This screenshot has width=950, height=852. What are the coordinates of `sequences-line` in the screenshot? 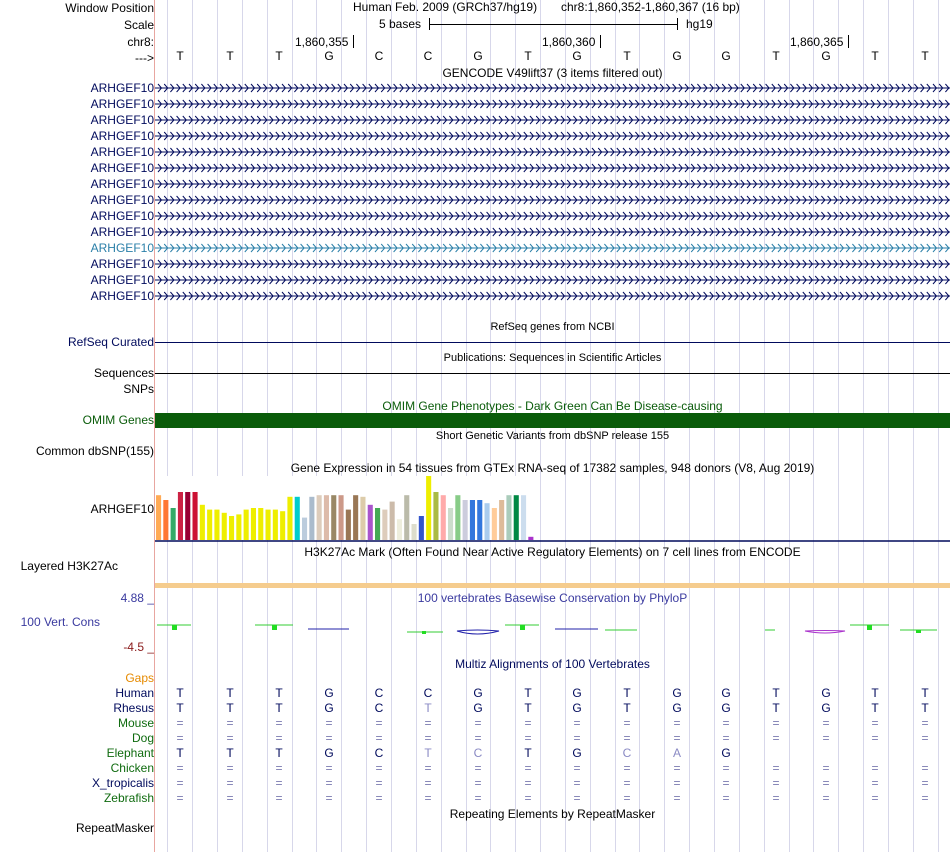 It's located at (552, 373).